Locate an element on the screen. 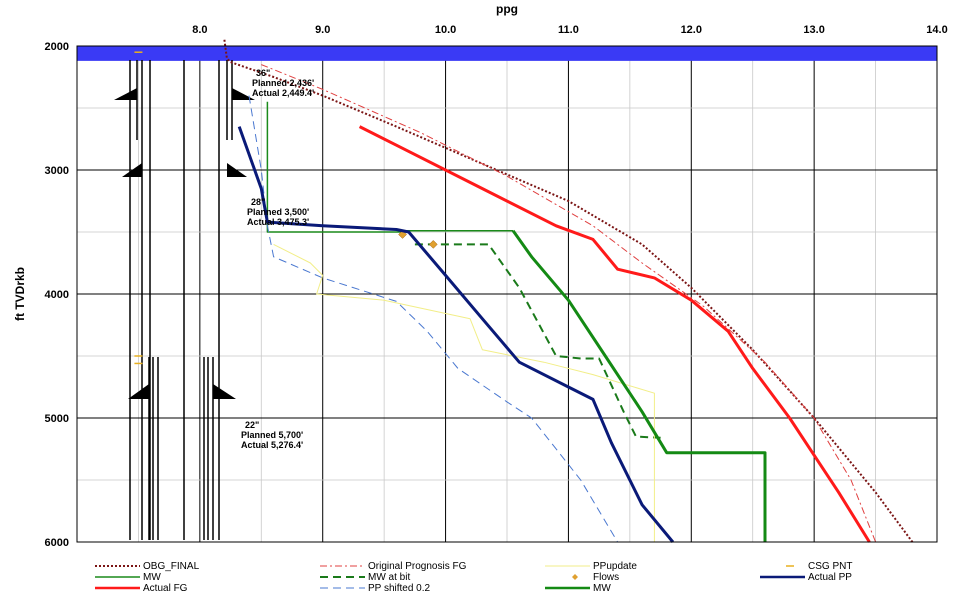 This screenshot has width=958, height=605. y-tick-labels: 2000 3000 4000 5000 6000 is located at coordinates (57, 295).